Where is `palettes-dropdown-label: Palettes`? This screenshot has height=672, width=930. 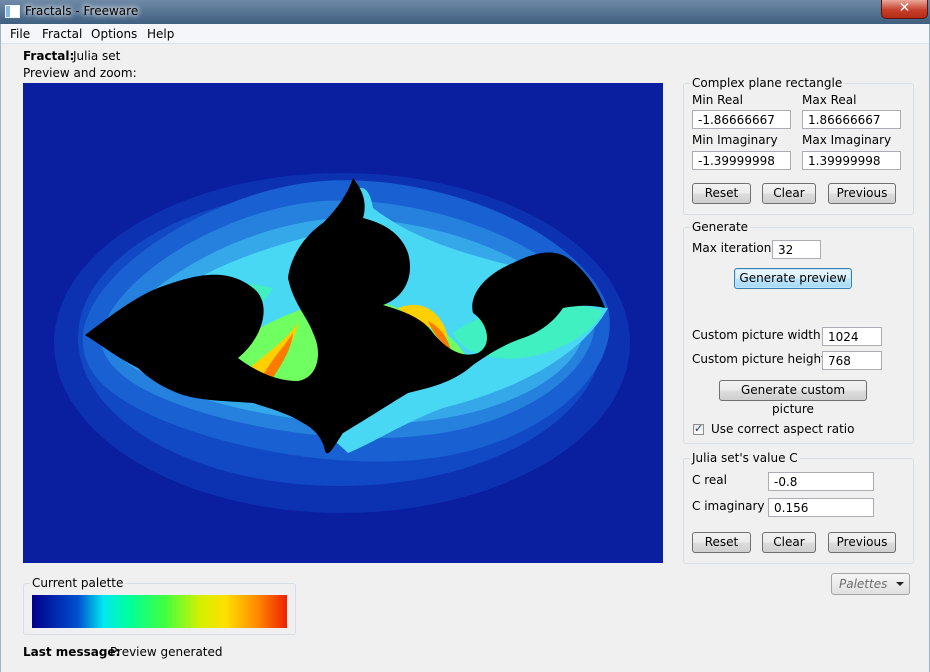 palettes-dropdown-label: Palettes is located at coordinates (863, 584).